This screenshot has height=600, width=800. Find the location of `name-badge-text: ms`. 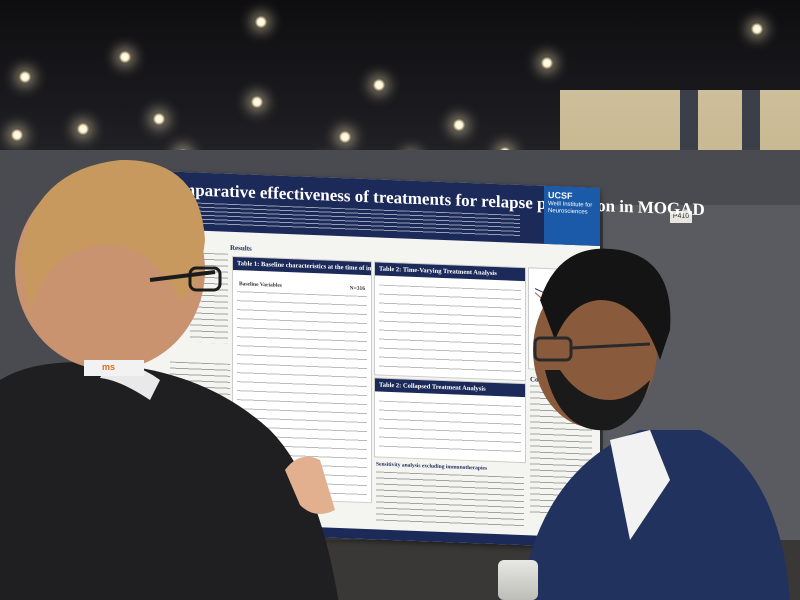

name-badge-text: ms is located at coordinates (109, 367).